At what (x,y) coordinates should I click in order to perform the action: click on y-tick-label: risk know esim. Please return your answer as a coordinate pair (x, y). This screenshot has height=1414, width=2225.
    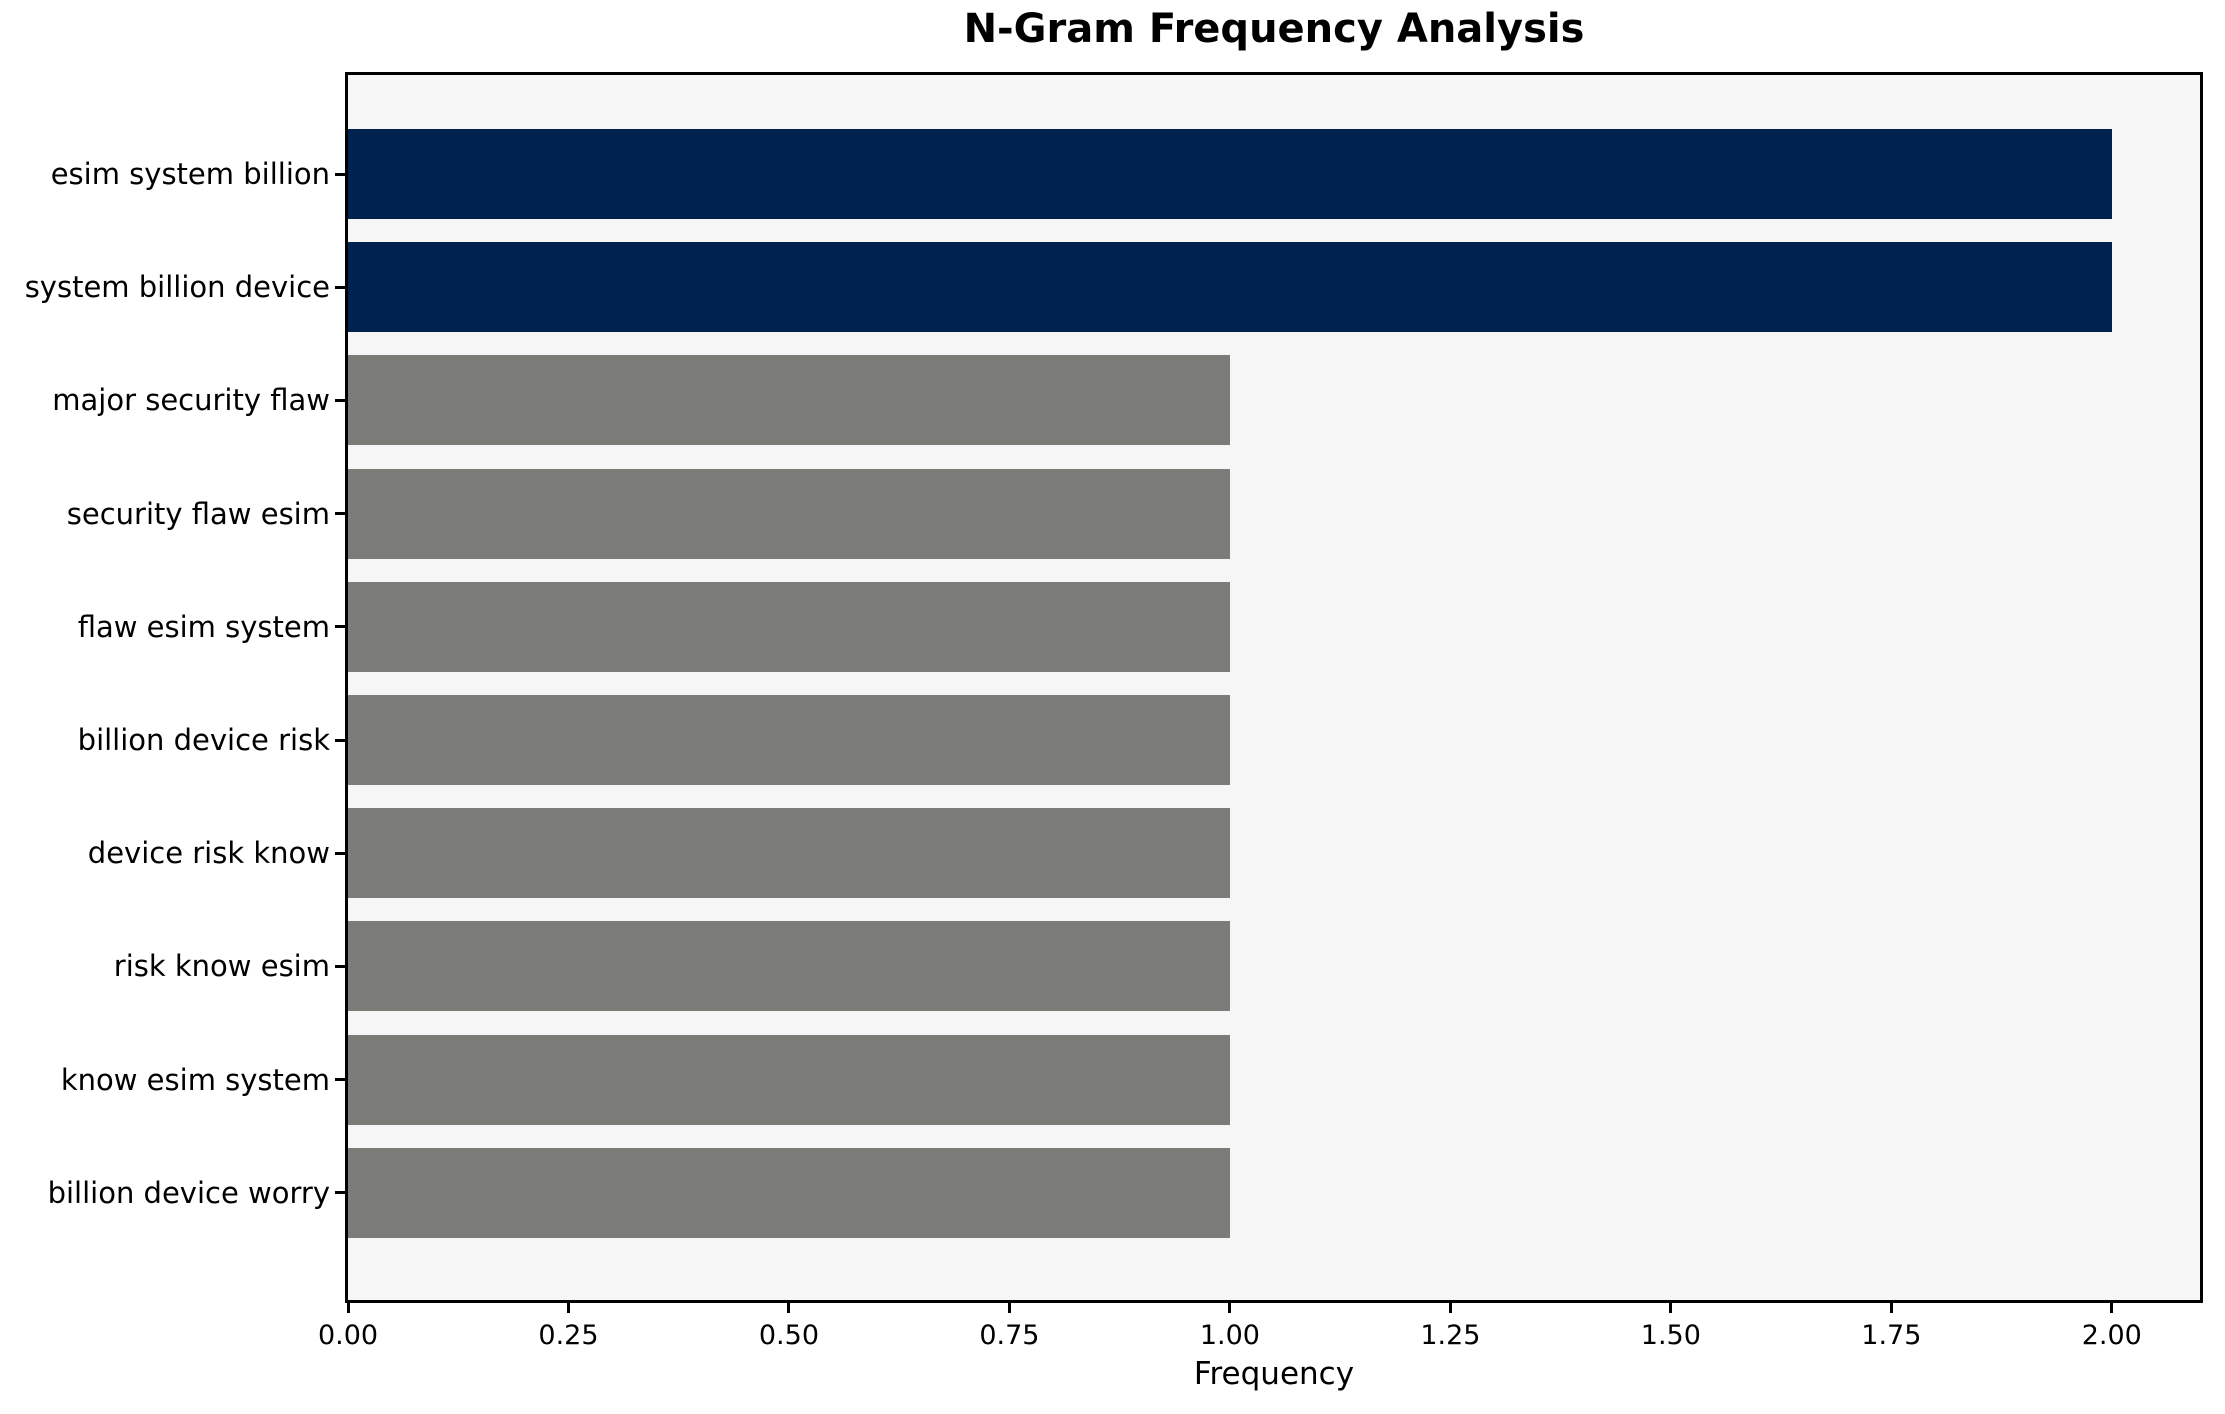
    Looking at the image, I should click on (221, 966).